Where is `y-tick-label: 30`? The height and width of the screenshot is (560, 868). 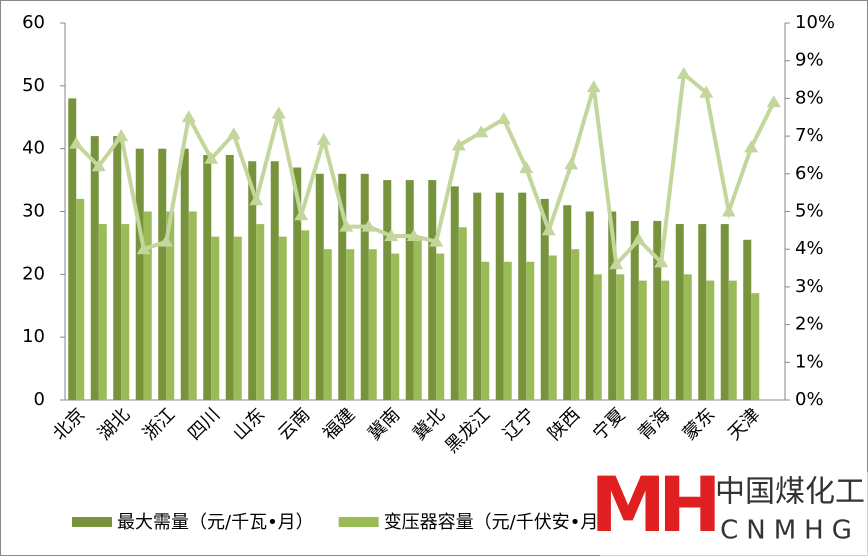 y-tick-label: 30 is located at coordinates (33, 211).